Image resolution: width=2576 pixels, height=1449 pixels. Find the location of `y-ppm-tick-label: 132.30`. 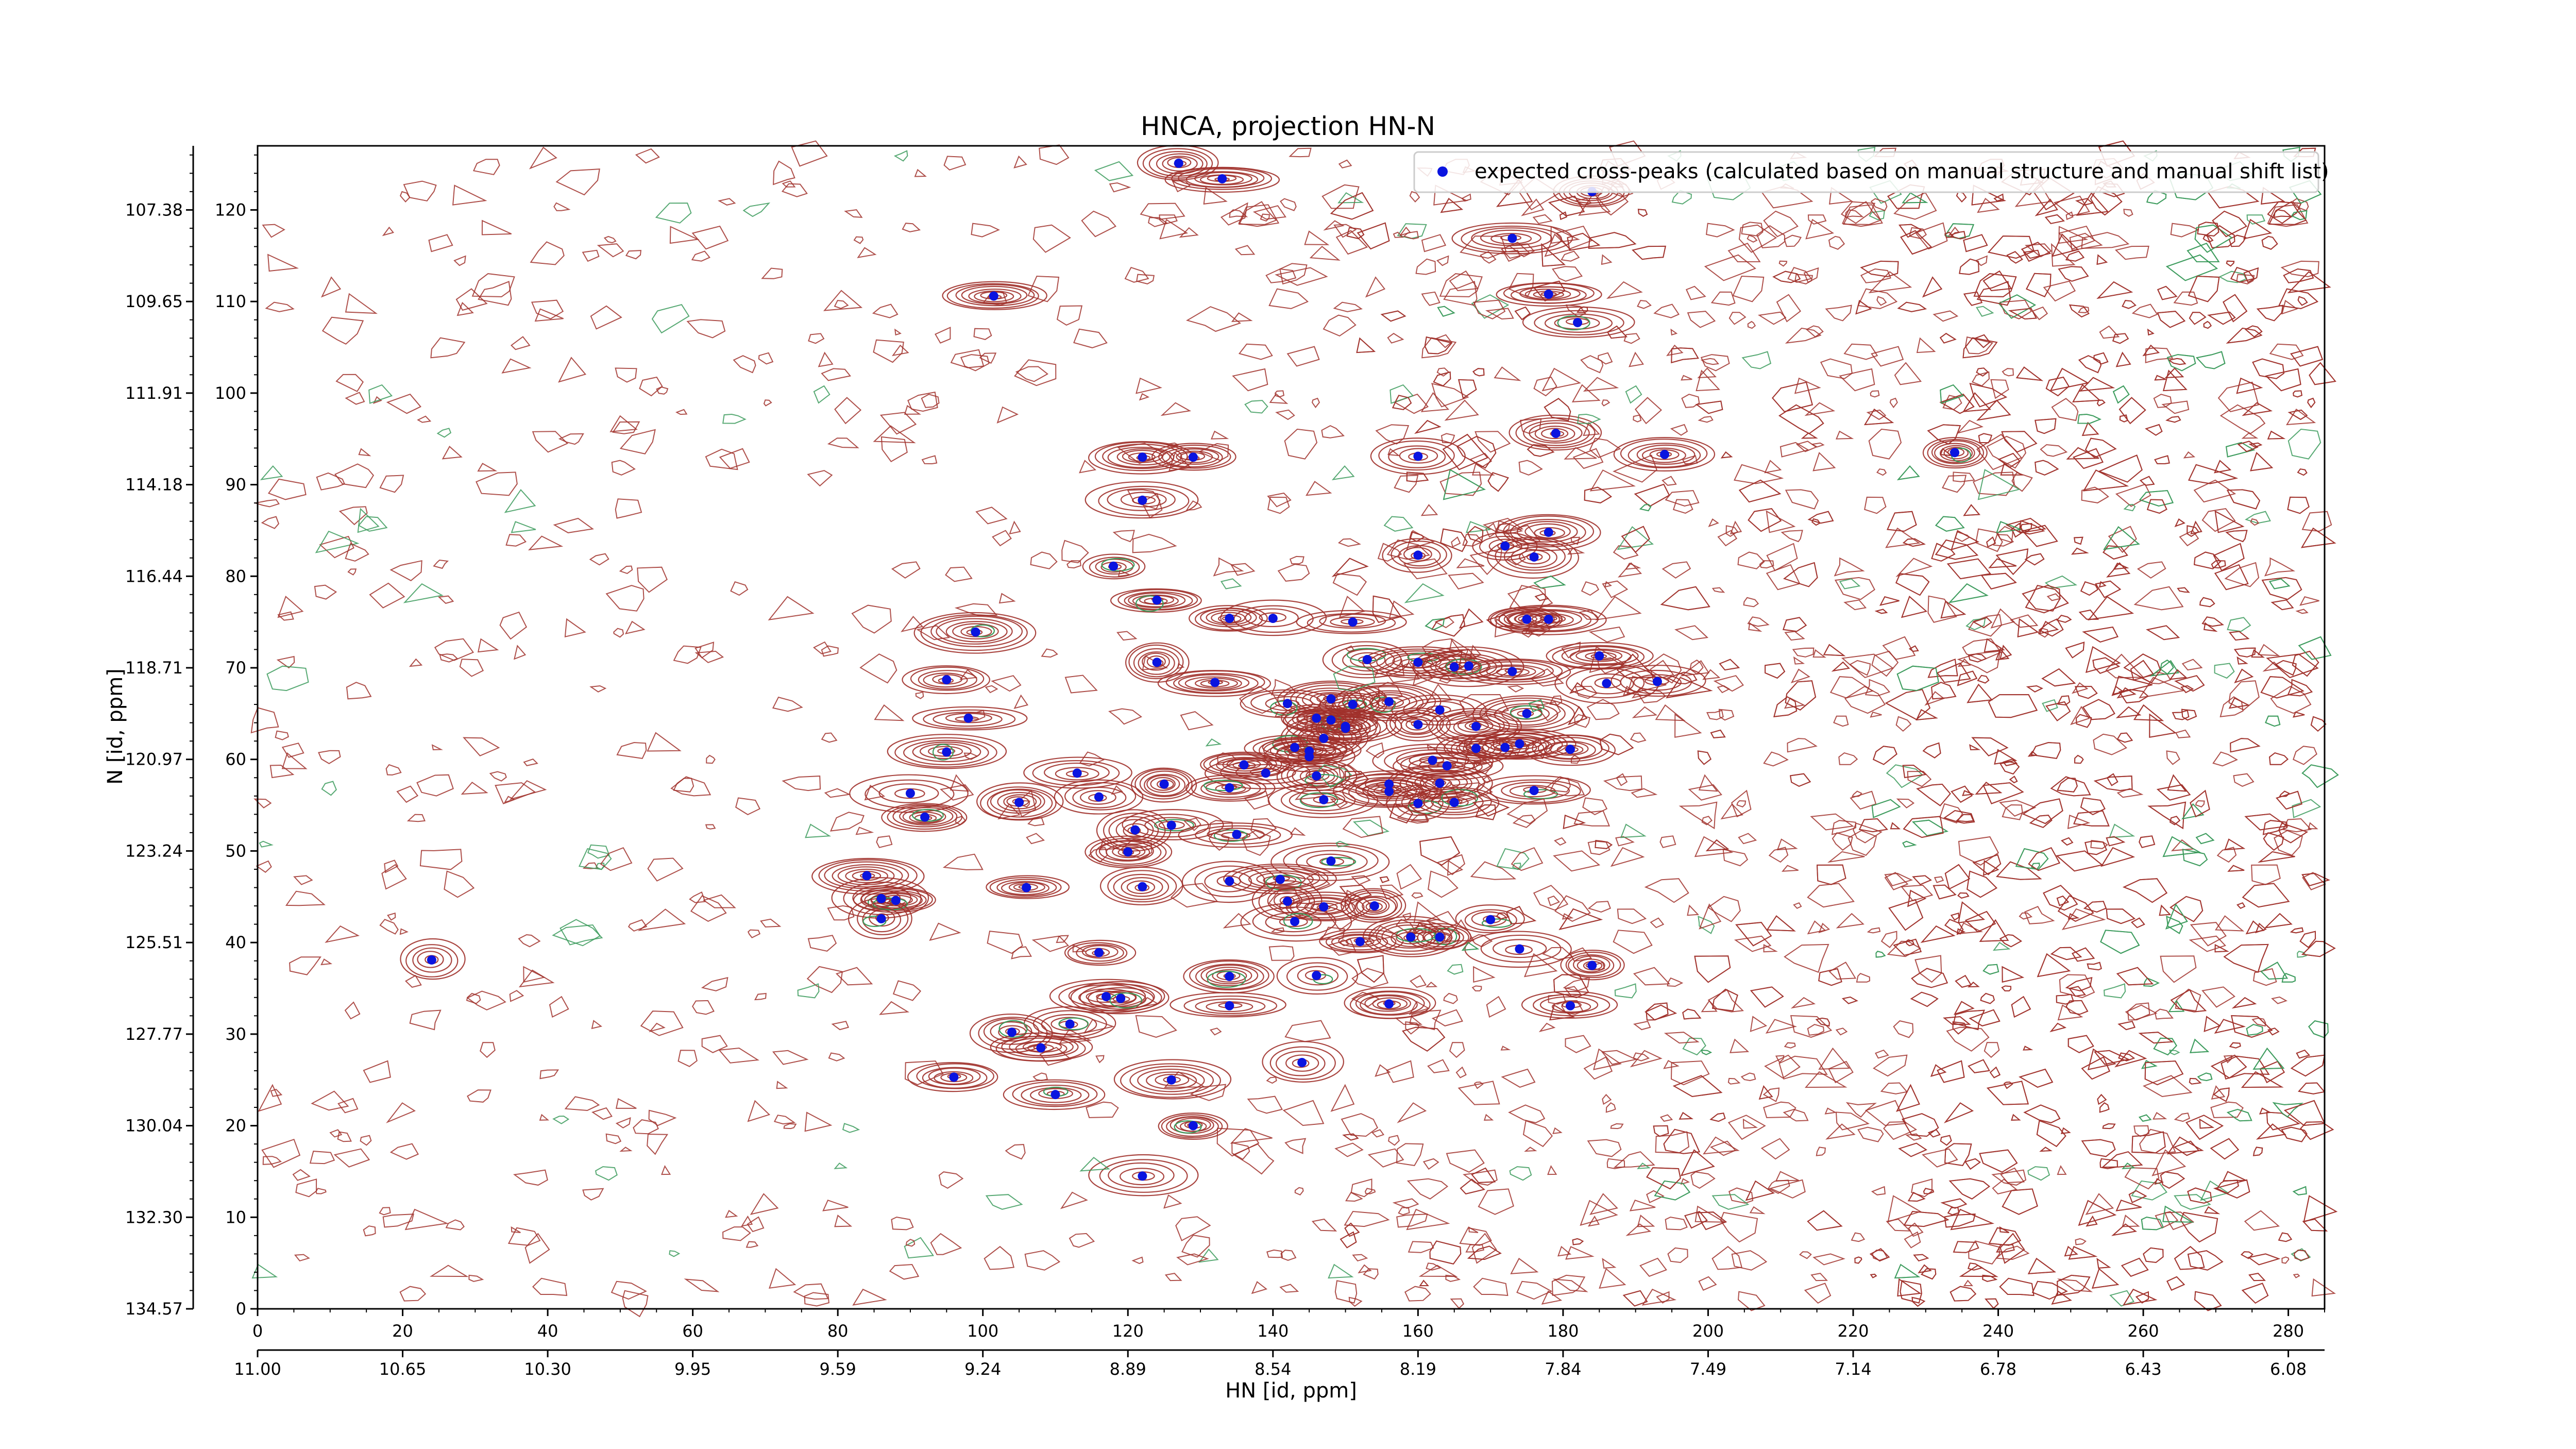

y-ppm-tick-label: 132.30 is located at coordinates (154, 1217).